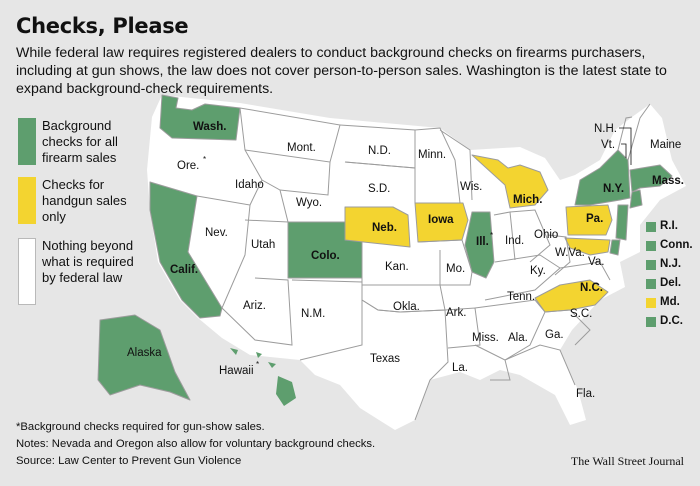  What do you see at coordinates (432, 155) in the screenshot?
I see `label-minn: Minn.` at bounding box center [432, 155].